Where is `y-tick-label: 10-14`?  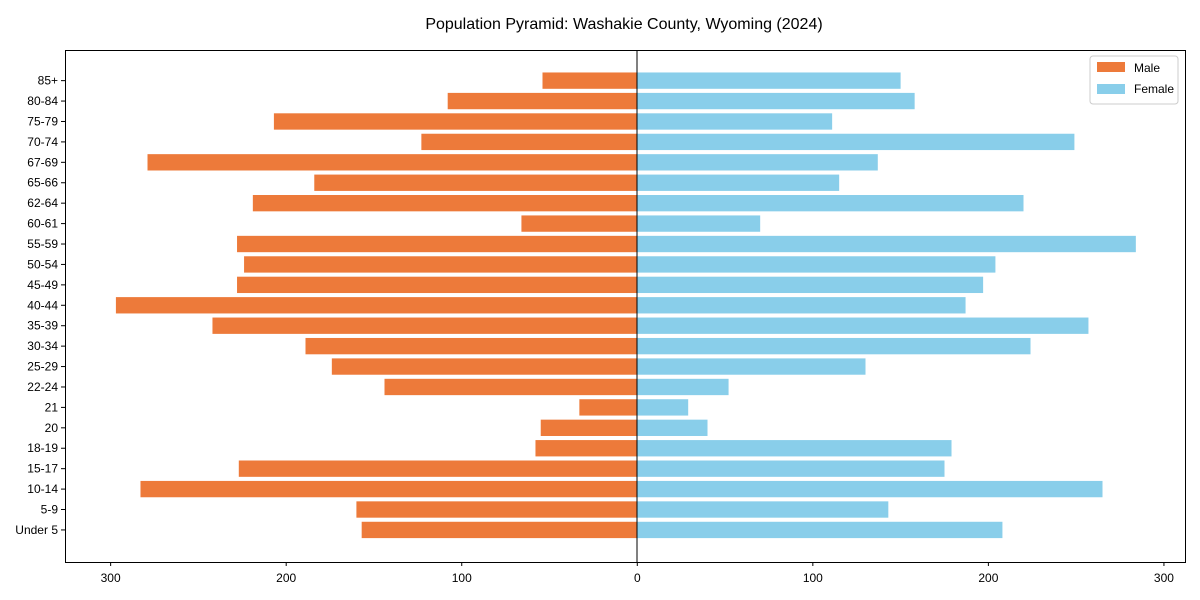
y-tick-label: 10-14 is located at coordinates (42, 489).